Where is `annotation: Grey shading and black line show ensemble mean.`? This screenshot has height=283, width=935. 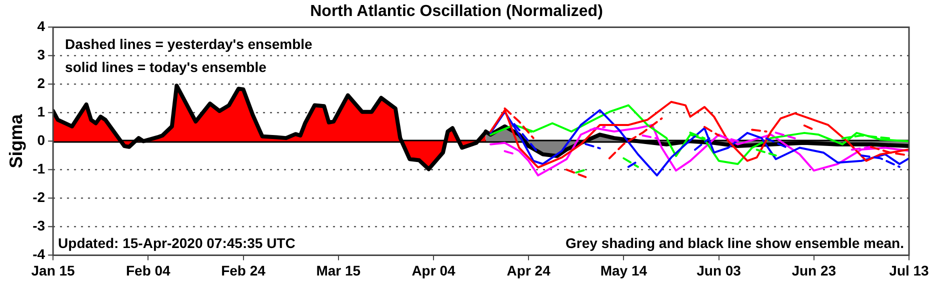
annotation: Grey shading and black line show ensemble mean. is located at coordinates (735, 243).